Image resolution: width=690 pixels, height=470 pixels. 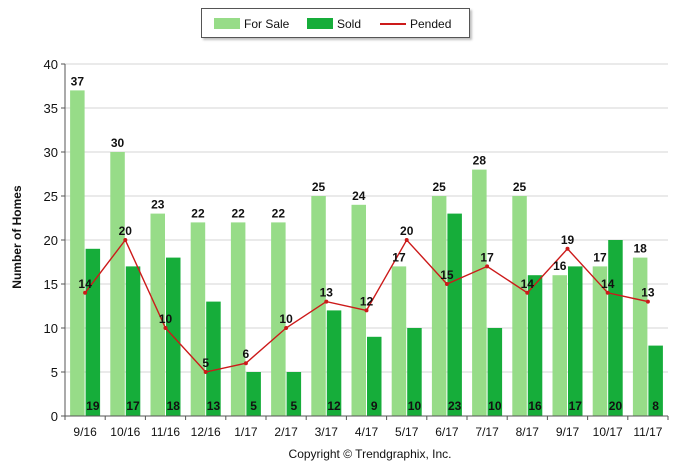 I want to click on sold-value-label: 18, so click(x=174, y=406).